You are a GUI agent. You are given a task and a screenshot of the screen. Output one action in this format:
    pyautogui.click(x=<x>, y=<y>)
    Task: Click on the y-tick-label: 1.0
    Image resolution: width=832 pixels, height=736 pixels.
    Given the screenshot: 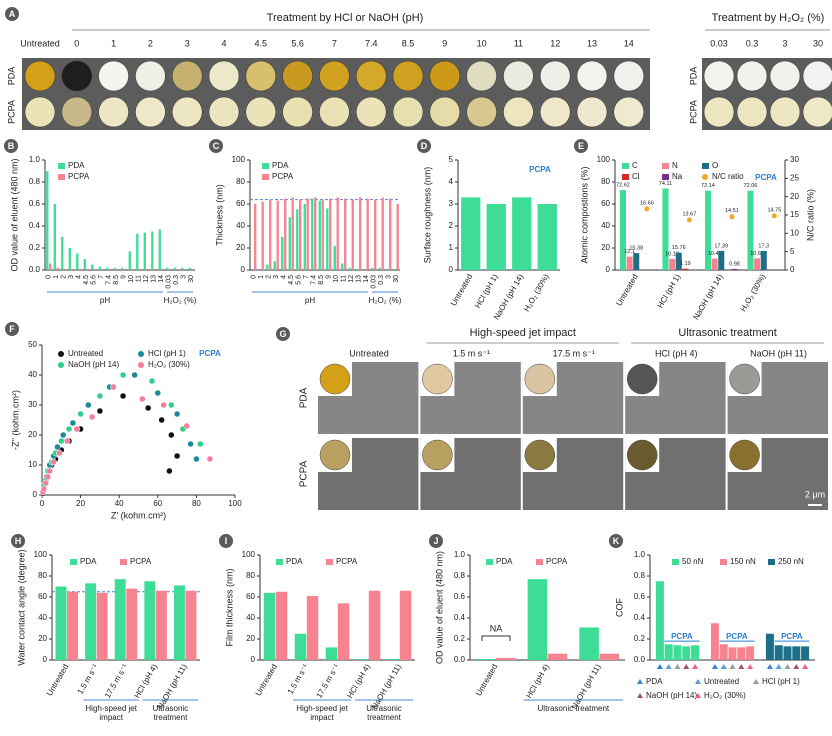 What is the action you would take?
    pyautogui.click(x=460, y=554)
    